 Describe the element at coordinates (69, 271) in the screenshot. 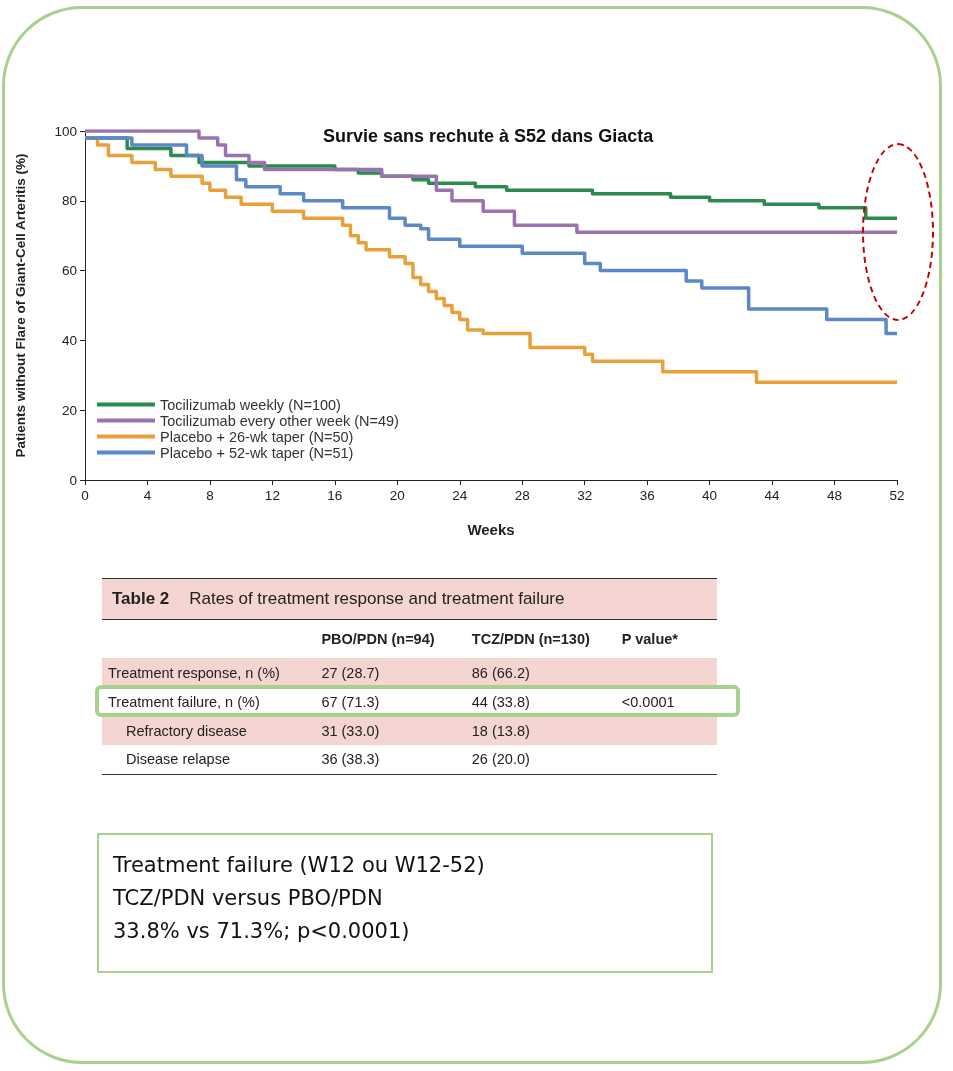

I see `y-tick-label: 60` at that location.